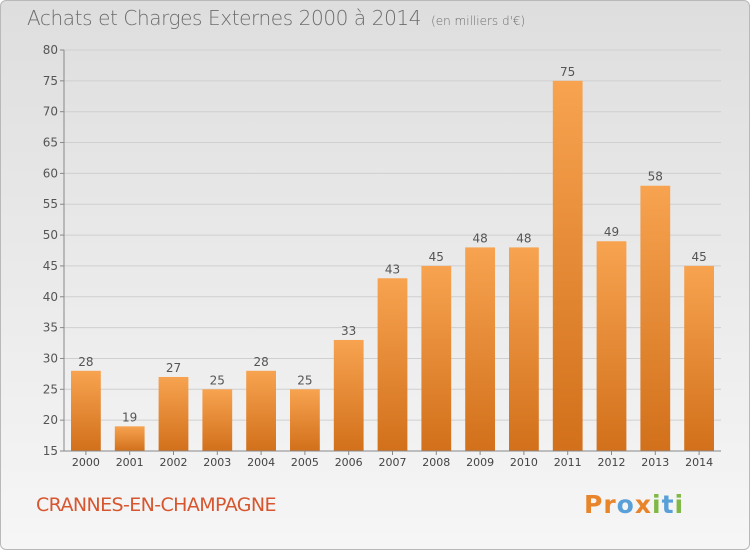 This screenshot has width=750, height=550. I want to click on x-tick-label: 2010, so click(524, 462).